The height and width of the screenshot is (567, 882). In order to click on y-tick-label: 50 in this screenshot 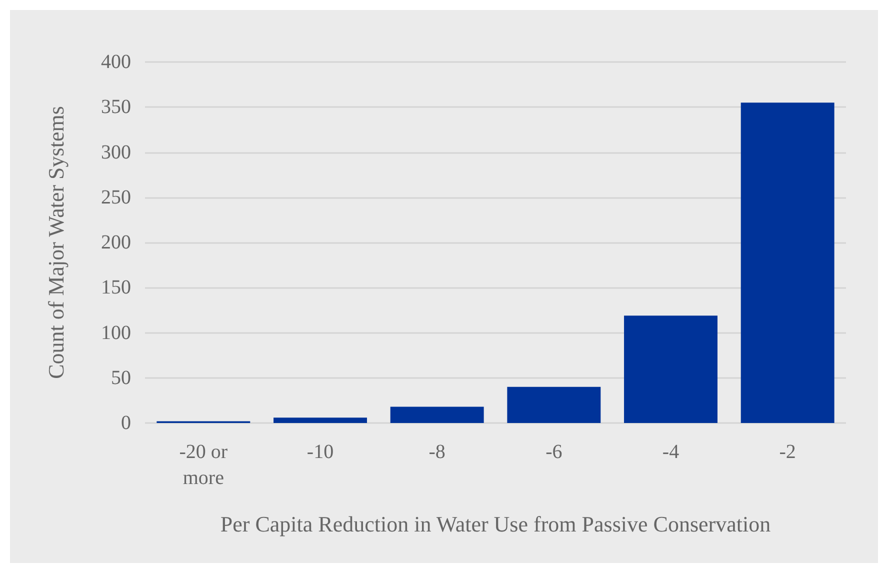, I will do `click(121, 377)`.